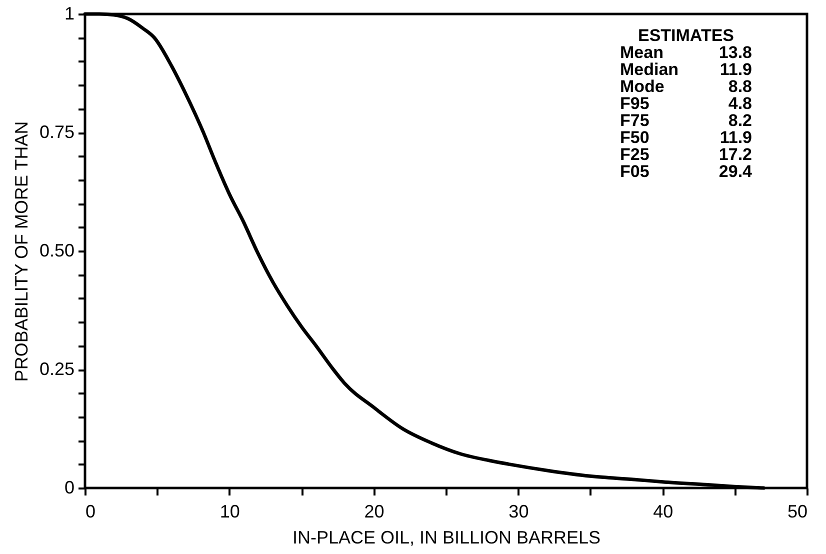 The height and width of the screenshot is (554, 826). I want to click on x-tick-label: 50, so click(797, 512).